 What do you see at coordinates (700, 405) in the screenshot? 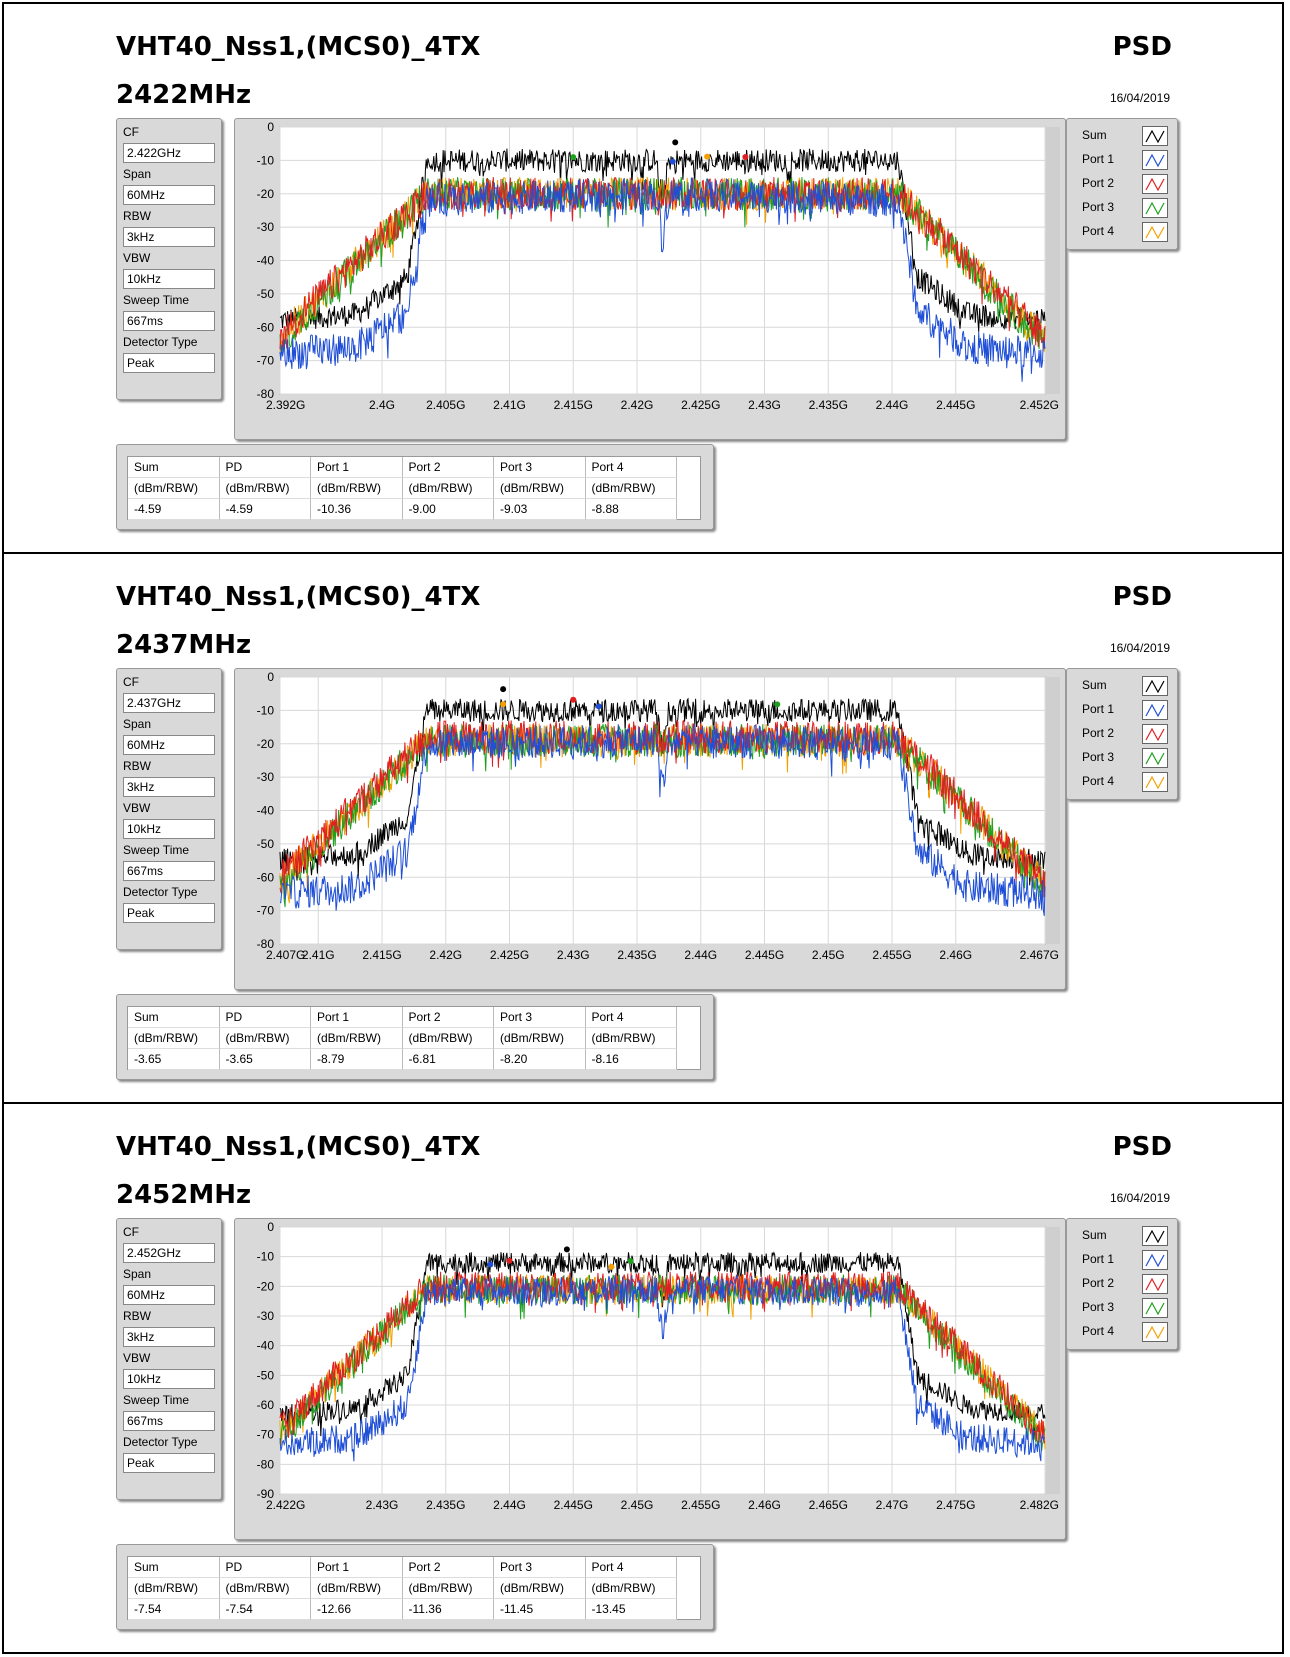
I see `x-tick-label: 2.425G` at bounding box center [700, 405].